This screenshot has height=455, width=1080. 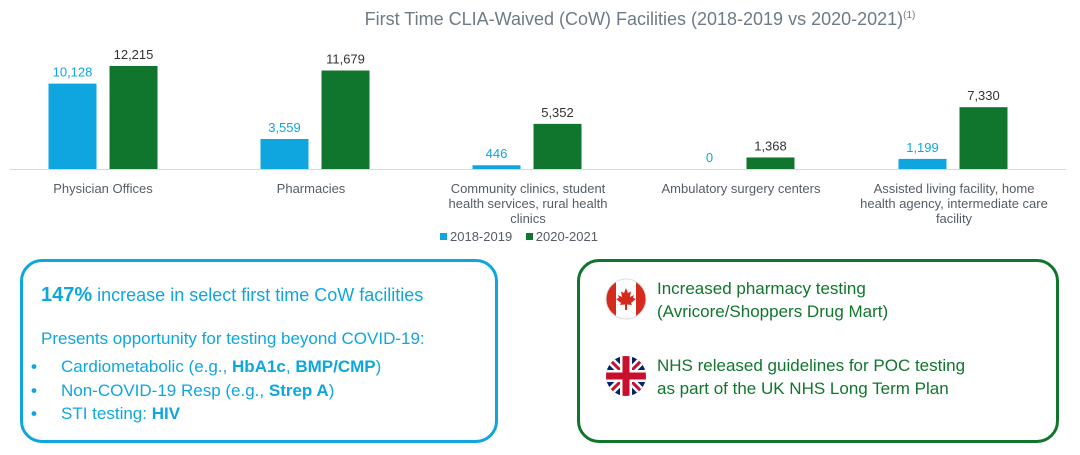 What do you see at coordinates (557, 112) in the screenshot?
I see `data-label-2020-2021-community-clinics: 5,352` at bounding box center [557, 112].